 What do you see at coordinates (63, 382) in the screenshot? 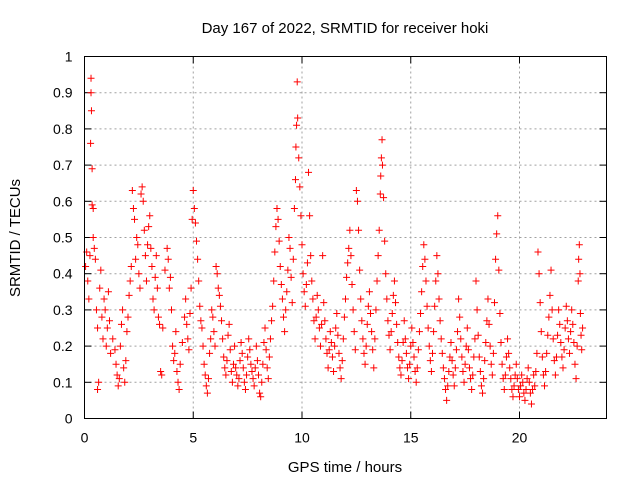
I see `y-tick-label: 0.1` at bounding box center [63, 382].